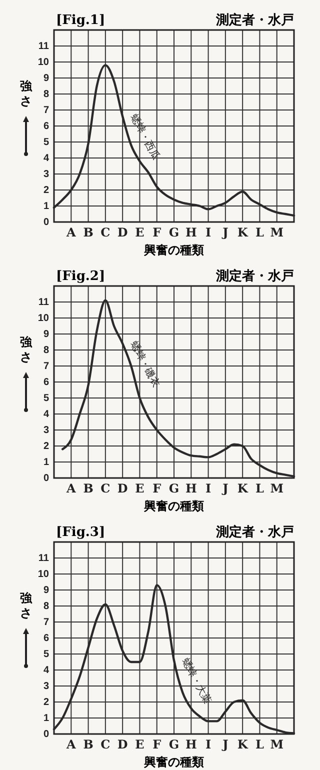 This screenshot has height=770, width=320. Describe the element at coordinates (145, 364) in the screenshot. I see `text: 蟋蟀・磯衣` at that location.